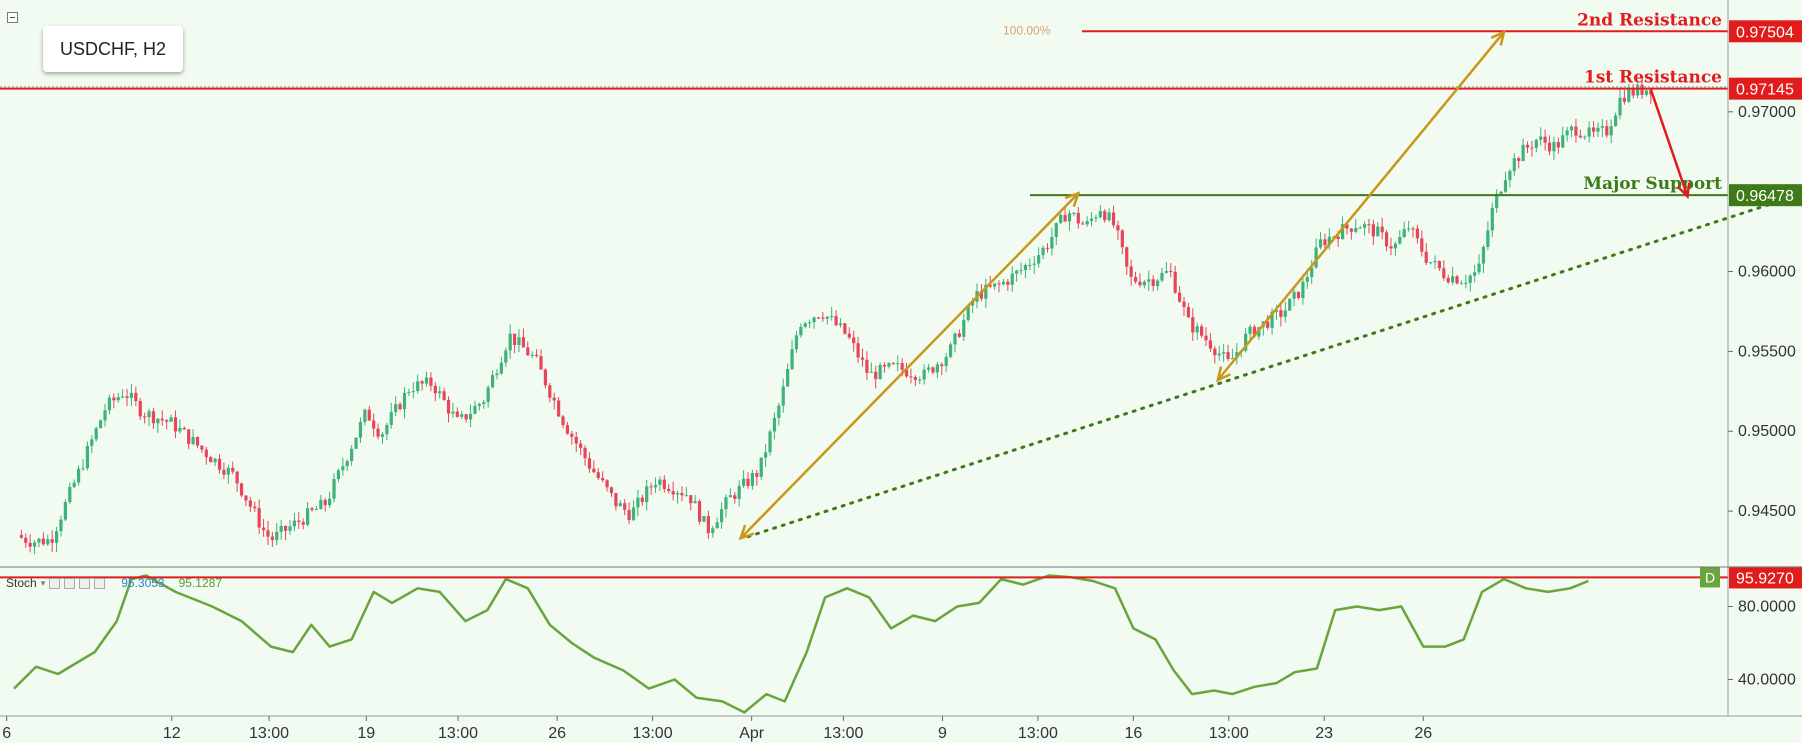 Image resolution: width=1802 pixels, height=743 pixels. Describe the element at coordinates (1765, 196) in the screenshot. I see `price-badge-text: 0.96478` at that location.